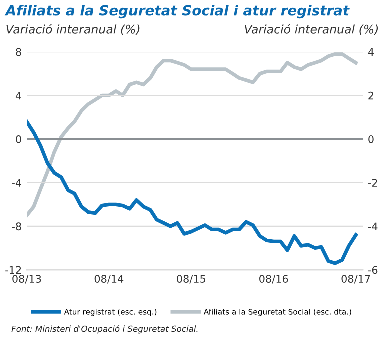 This screenshot has width=385, height=338. I want to click on text: Font: Ministeri d'Ocupació i Seguretat Social., so click(105, 329).